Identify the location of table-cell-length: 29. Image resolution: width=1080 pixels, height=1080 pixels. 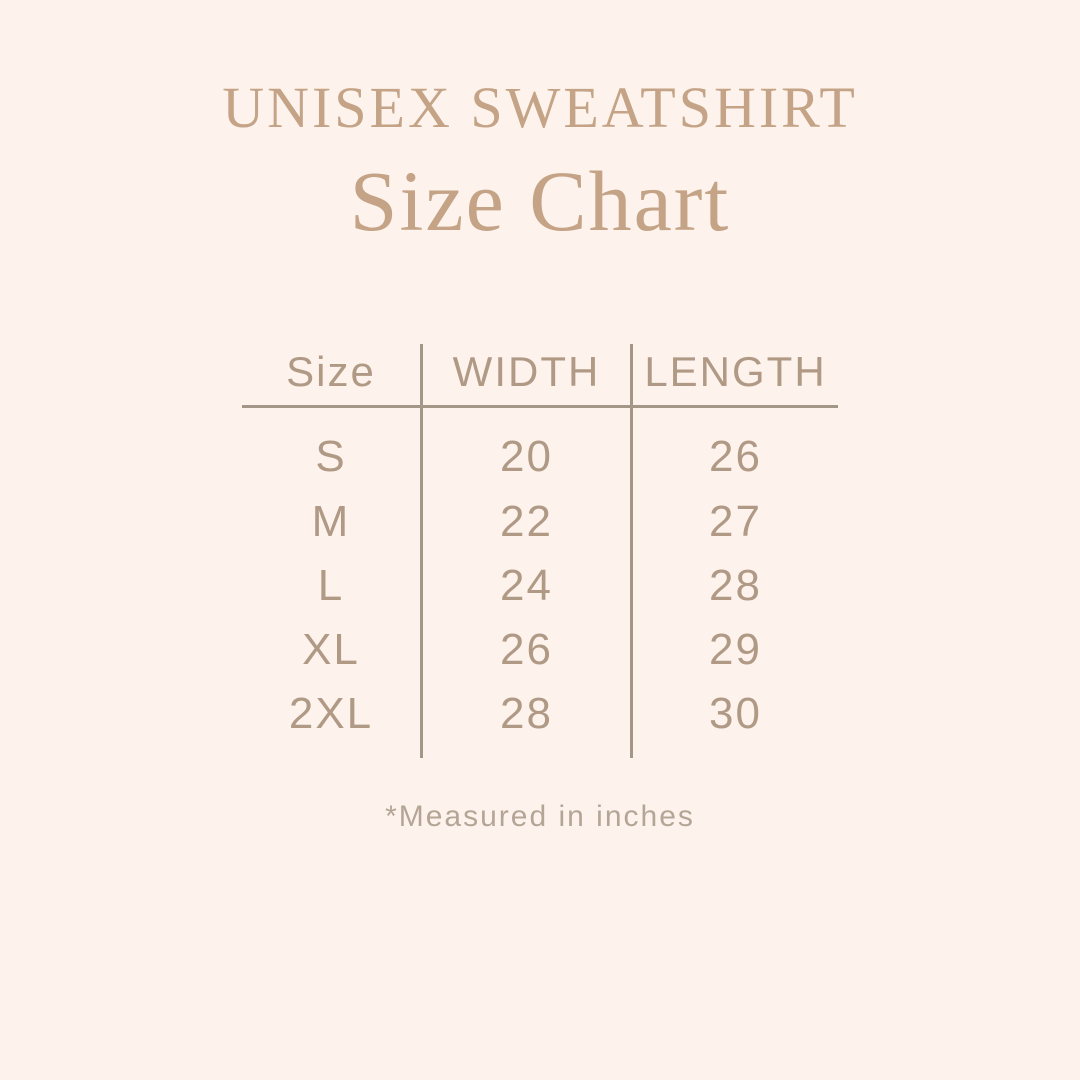
(735, 650).